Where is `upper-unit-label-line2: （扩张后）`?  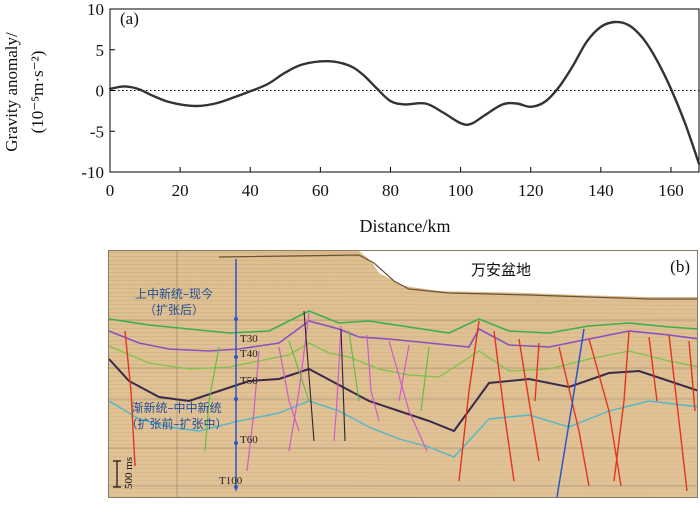
upper-unit-label-line2: （扩张后） is located at coordinates (173, 310).